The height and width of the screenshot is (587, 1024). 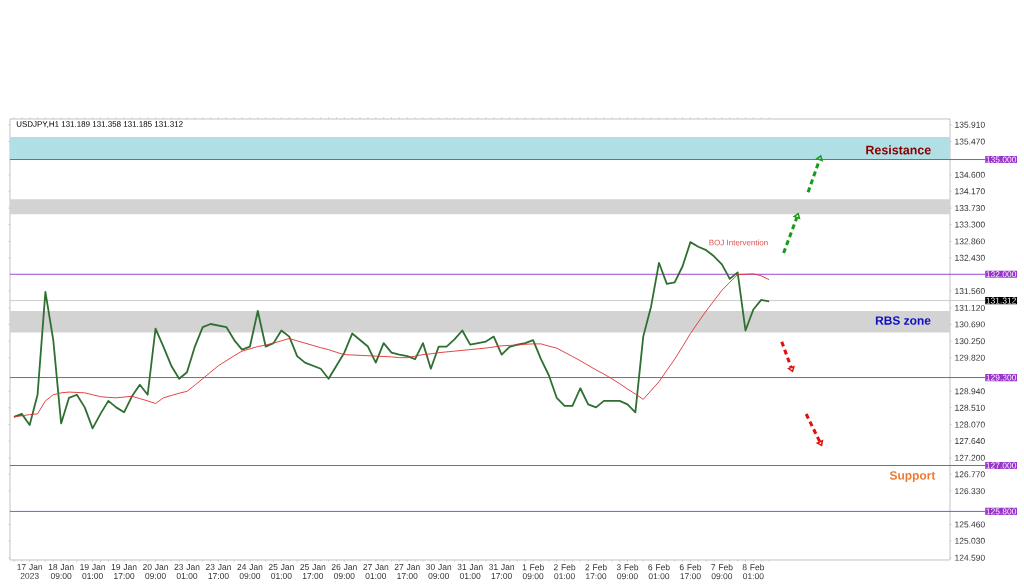 I want to click on x-tick-label: 2 Feb 01:00, so click(x=564, y=572).